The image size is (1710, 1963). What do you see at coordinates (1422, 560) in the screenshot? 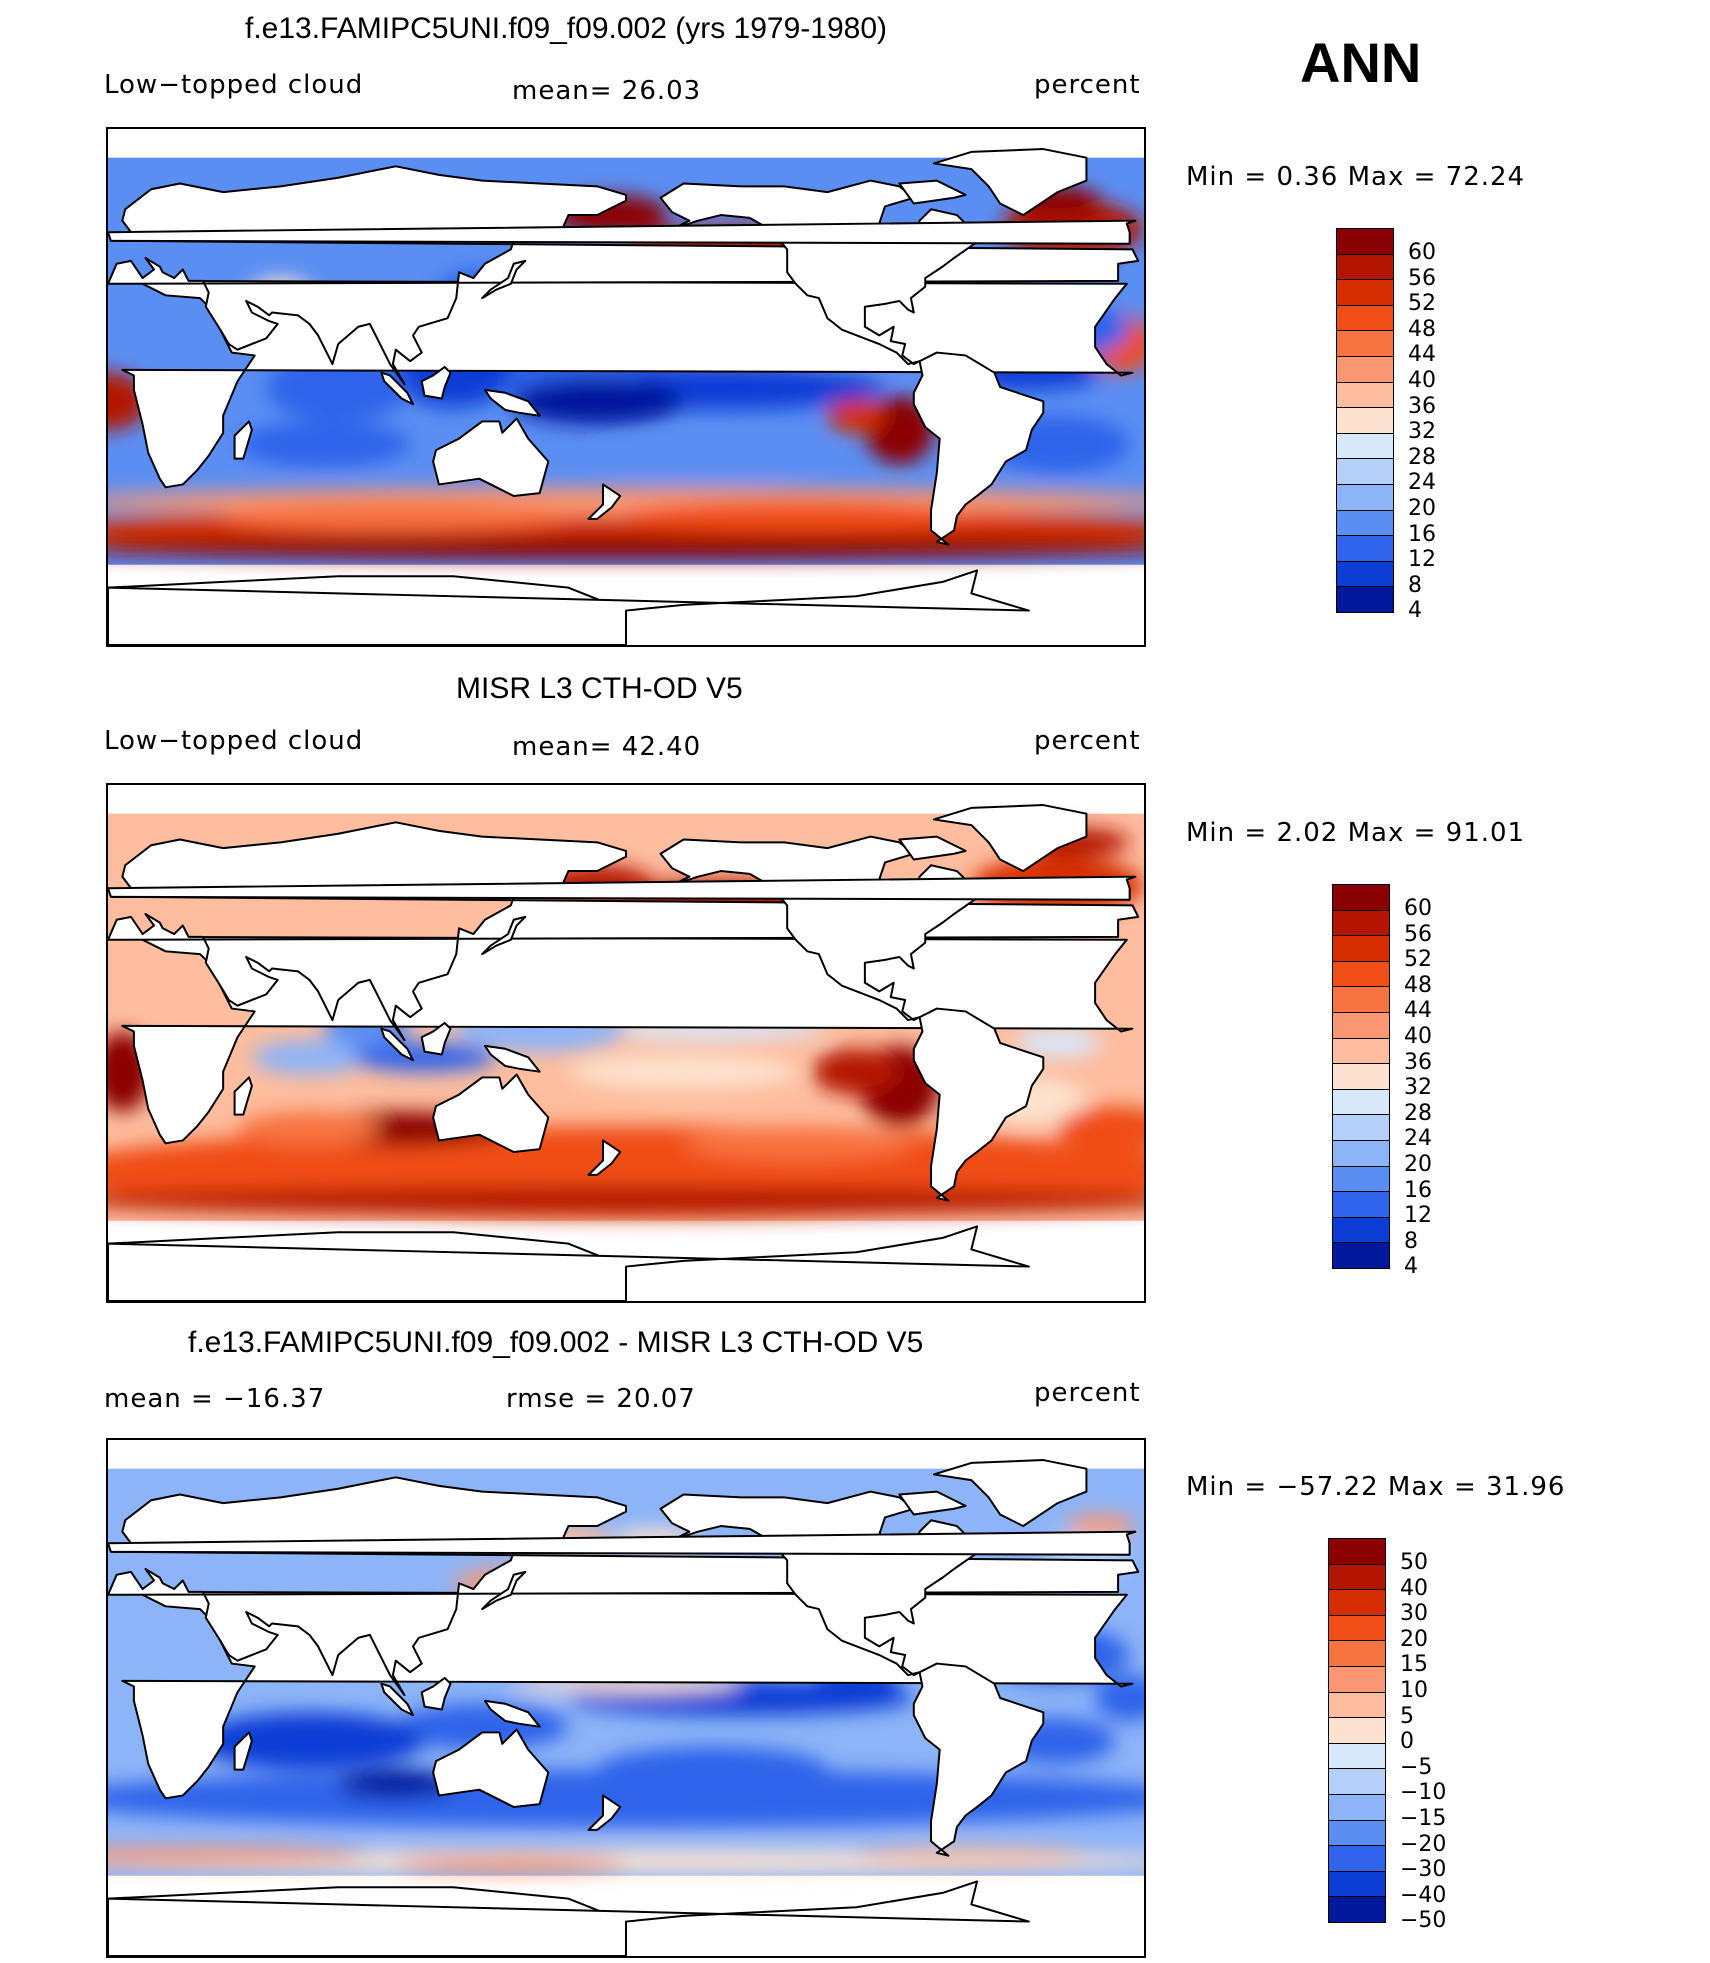
I see `colorbar-level-label: 12` at bounding box center [1422, 560].